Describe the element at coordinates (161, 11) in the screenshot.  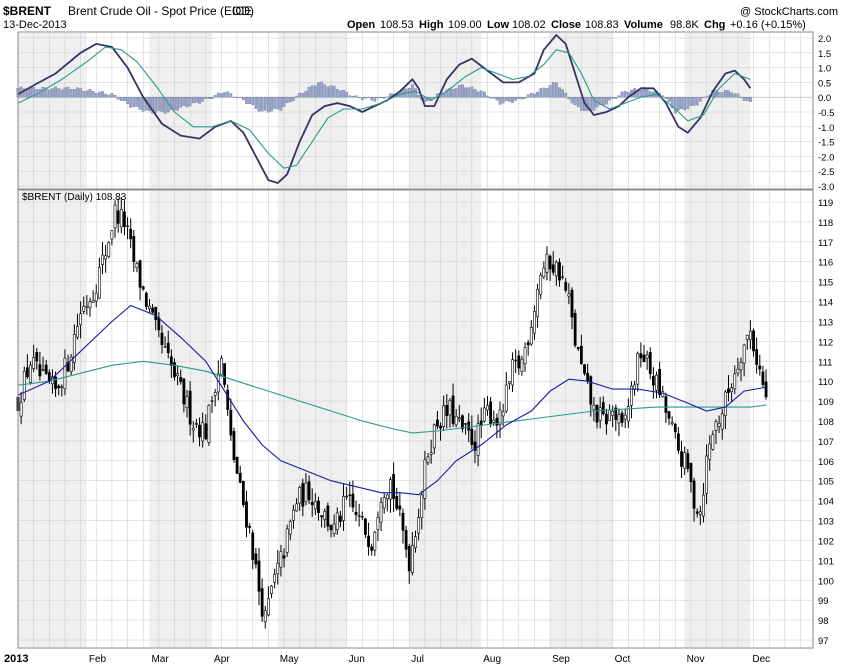
I see `symbol-name: Brent Crude Oil - Spot Price (EOD)` at that location.